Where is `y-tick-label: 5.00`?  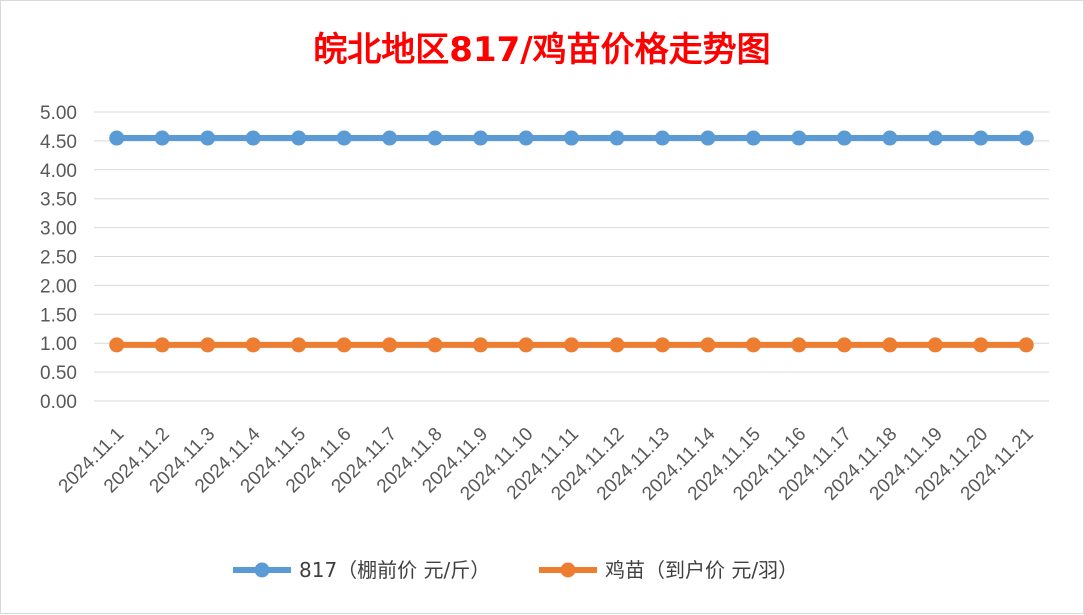 y-tick-label: 5.00 is located at coordinates (58, 113).